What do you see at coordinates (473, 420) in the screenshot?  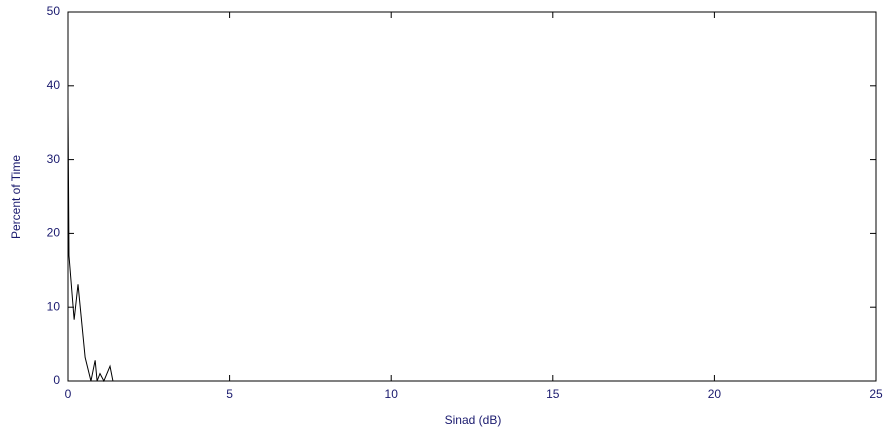 I see `x-axis-title: Sinad (dB)` at bounding box center [473, 420].